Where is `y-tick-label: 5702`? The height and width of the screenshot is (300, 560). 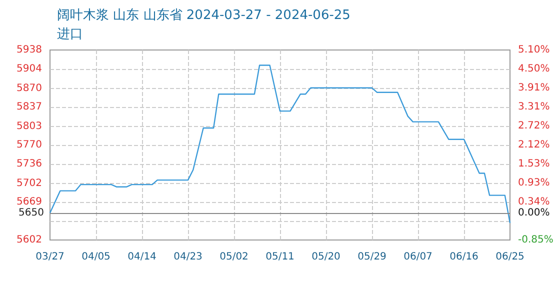
y-tick-label: 5702 is located at coordinates (29, 183).